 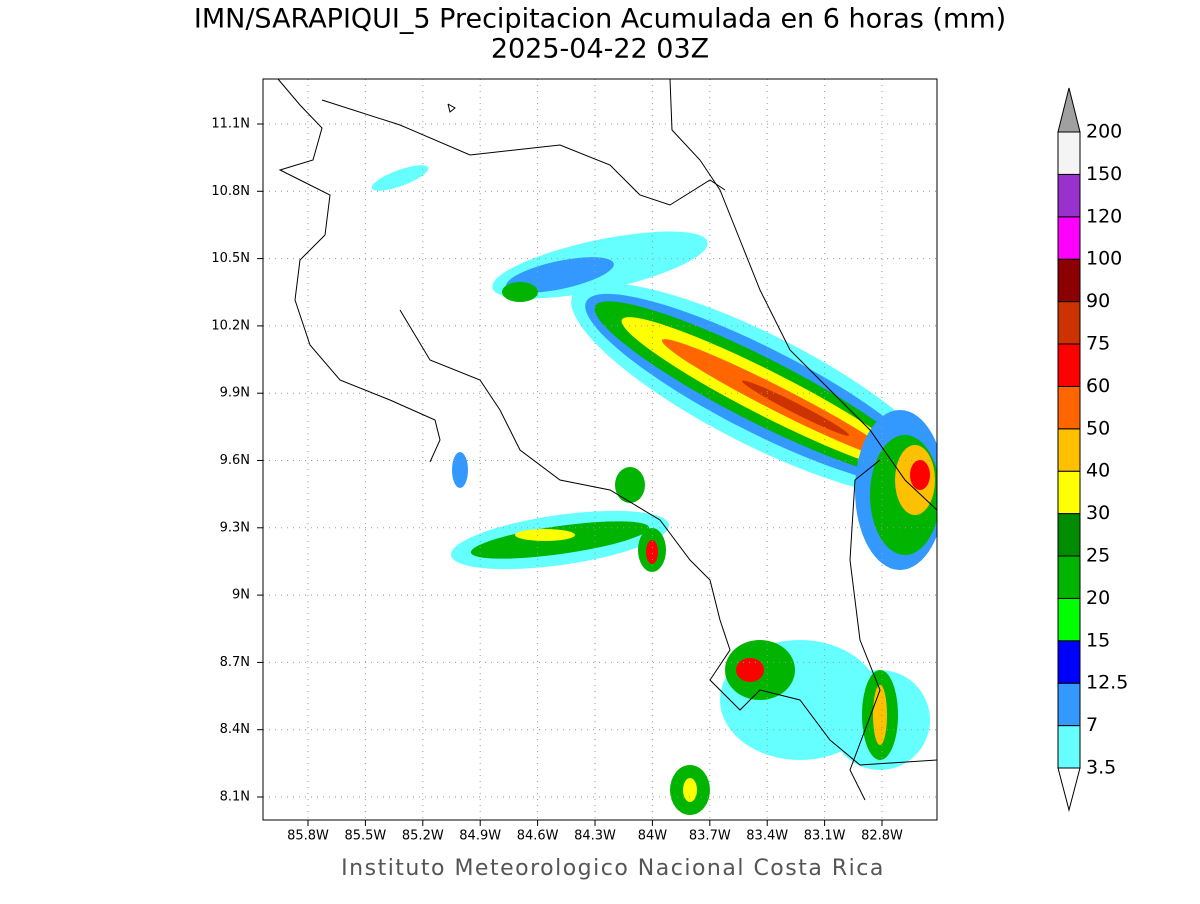 I want to click on lat-tick-label: 9.6N, so click(x=235, y=460).